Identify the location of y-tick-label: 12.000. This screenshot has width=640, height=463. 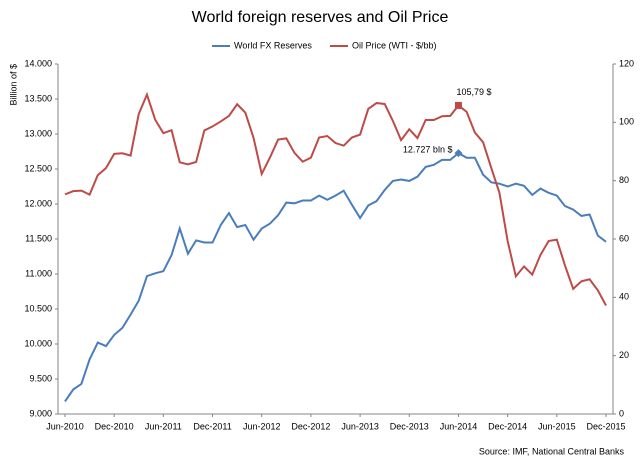
(38, 203).